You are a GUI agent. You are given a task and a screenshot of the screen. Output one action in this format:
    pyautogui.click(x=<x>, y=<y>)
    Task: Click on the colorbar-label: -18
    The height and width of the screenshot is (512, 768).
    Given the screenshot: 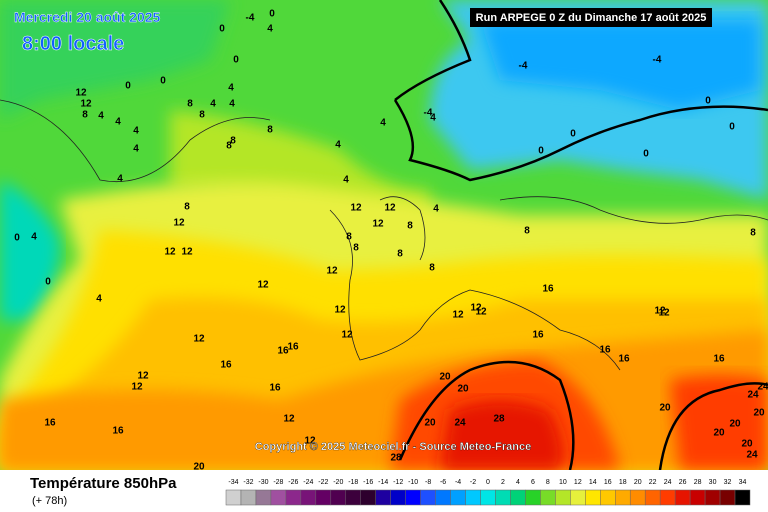 What is the action you would take?
    pyautogui.click(x=353, y=482)
    